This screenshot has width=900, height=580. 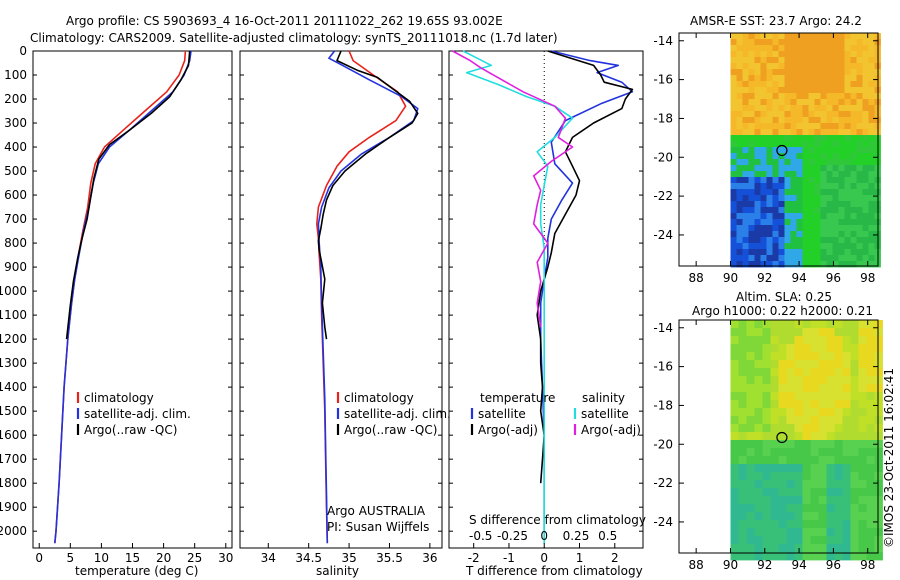 What do you see at coordinates (663, 157) in the screenshot?
I see `p-sst-ytick-label: -20` at bounding box center [663, 157].